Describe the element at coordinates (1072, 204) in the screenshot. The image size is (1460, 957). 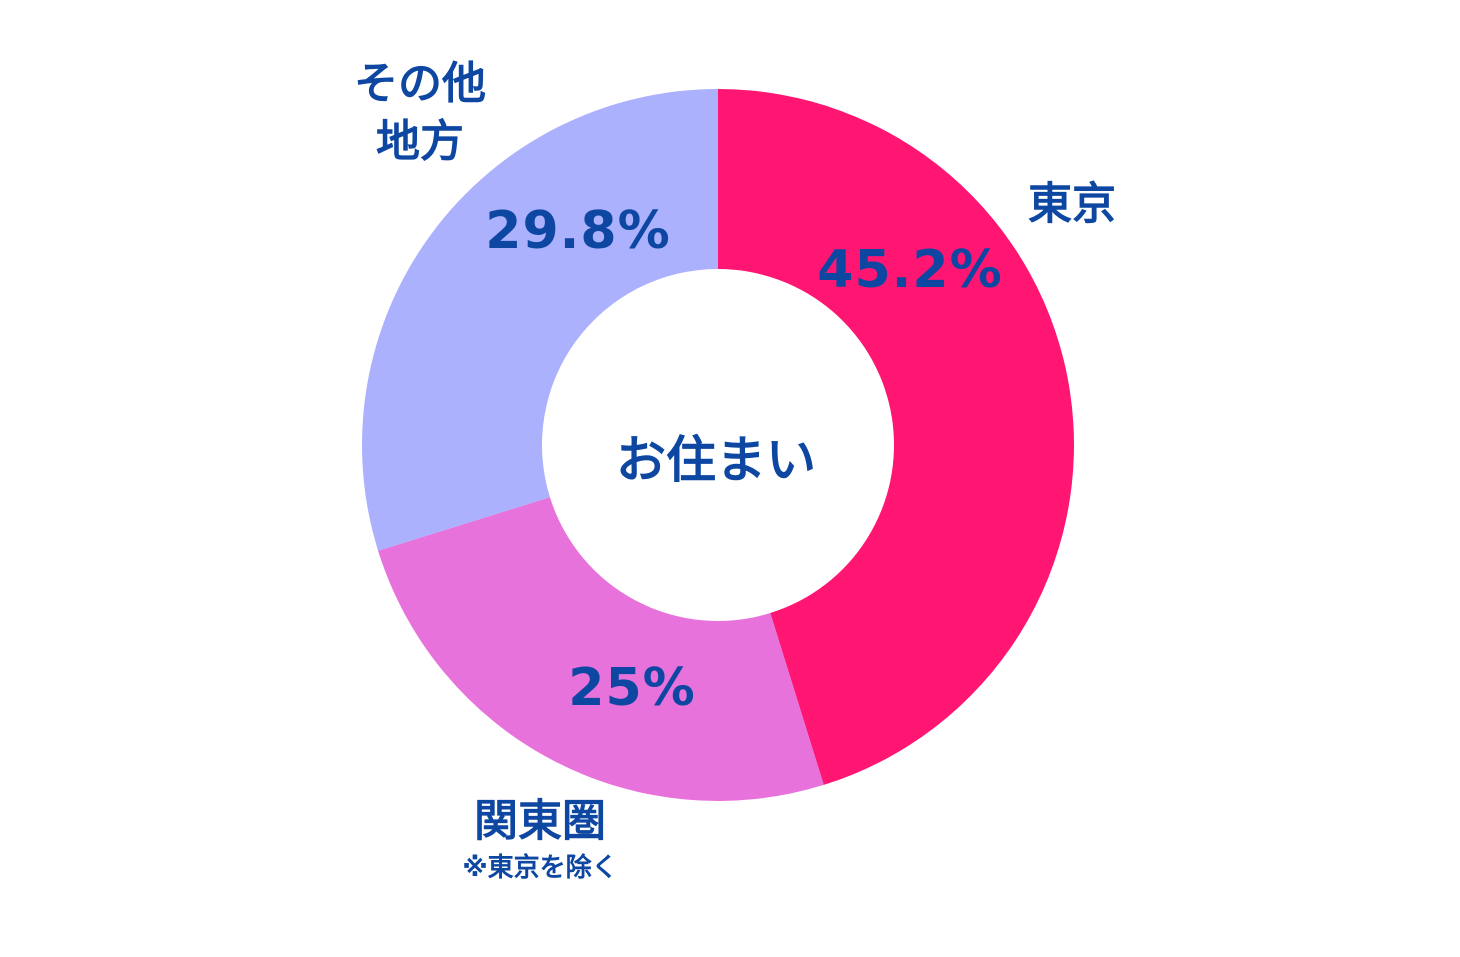
I see `category-label-tokyo: 東京` at that location.